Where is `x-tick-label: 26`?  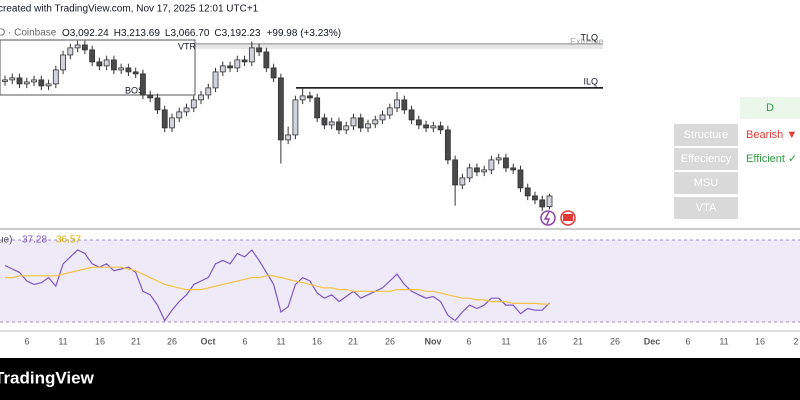
x-tick-label: 26 is located at coordinates (172, 341).